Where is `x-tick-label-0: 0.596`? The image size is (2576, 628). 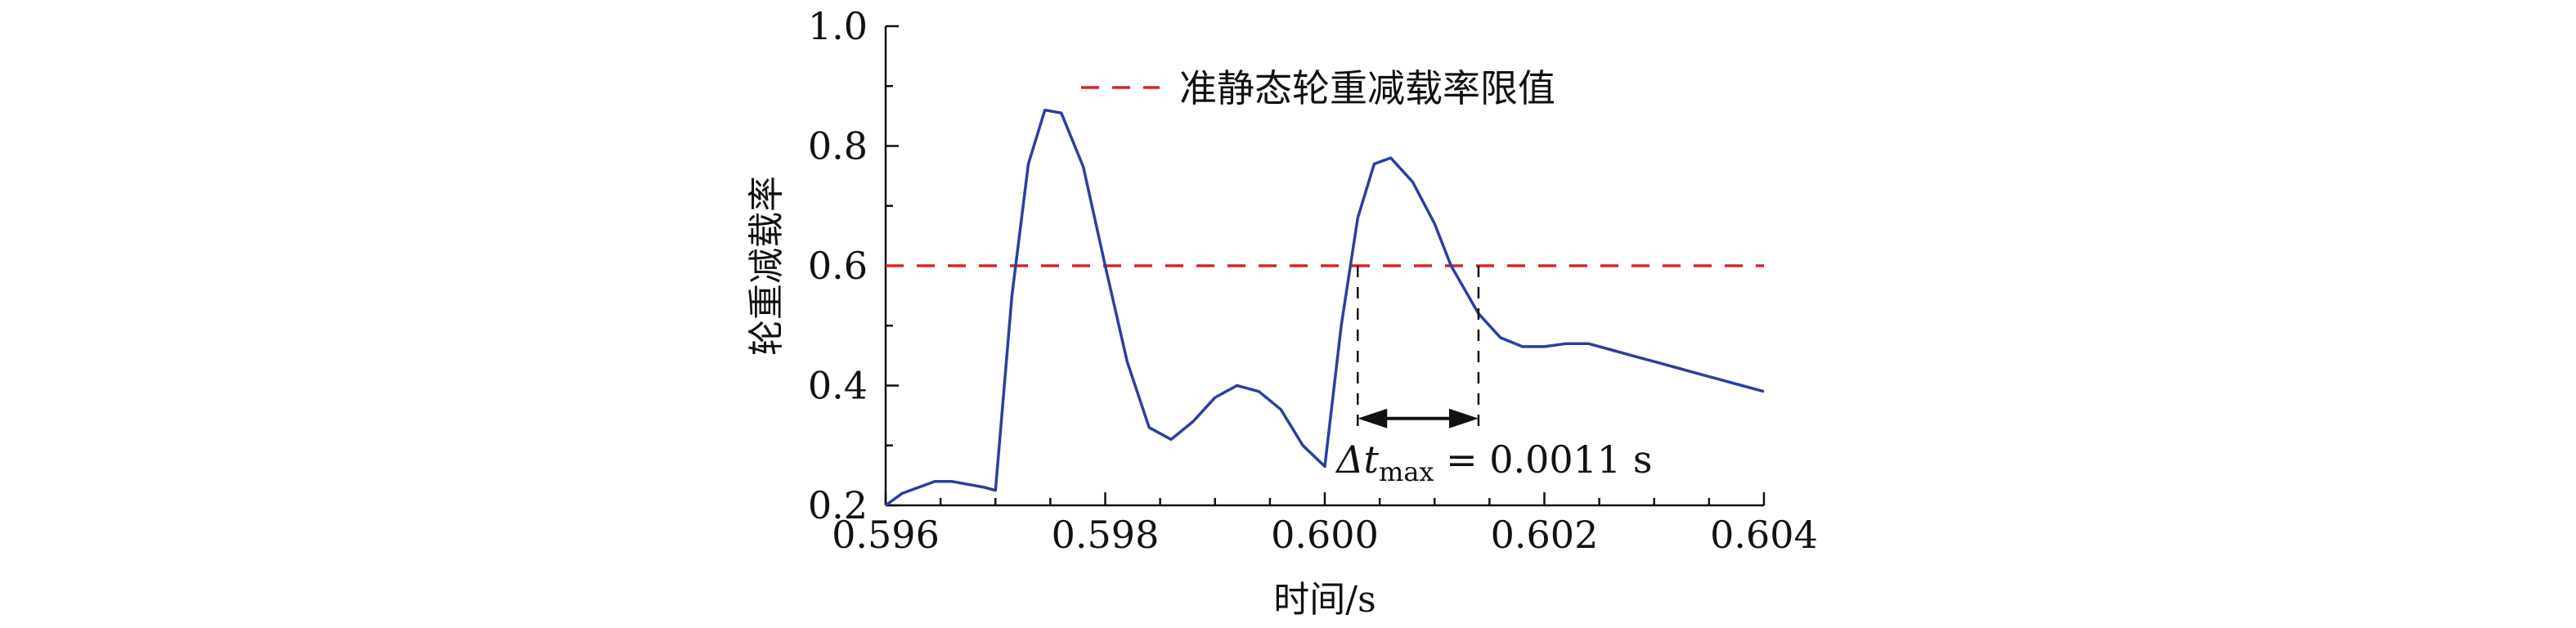
x-tick-label-0: 0.596 is located at coordinates (886, 535).